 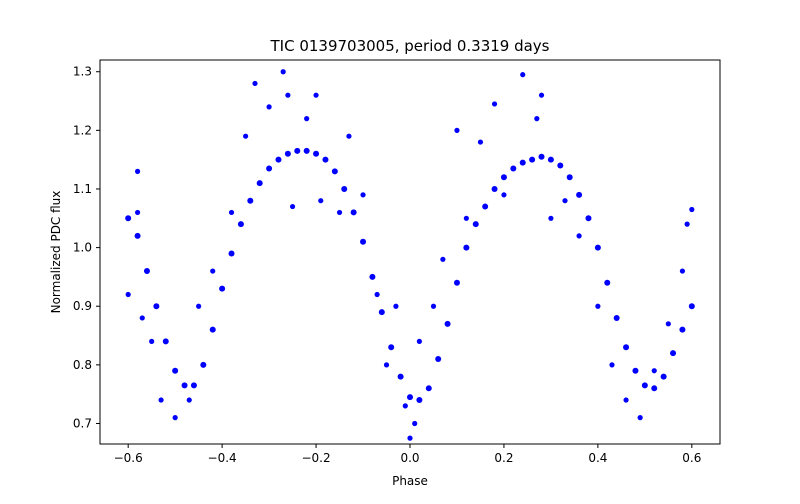 I want to click on x-tick-label: −0.6, so click(x=128, y=458).